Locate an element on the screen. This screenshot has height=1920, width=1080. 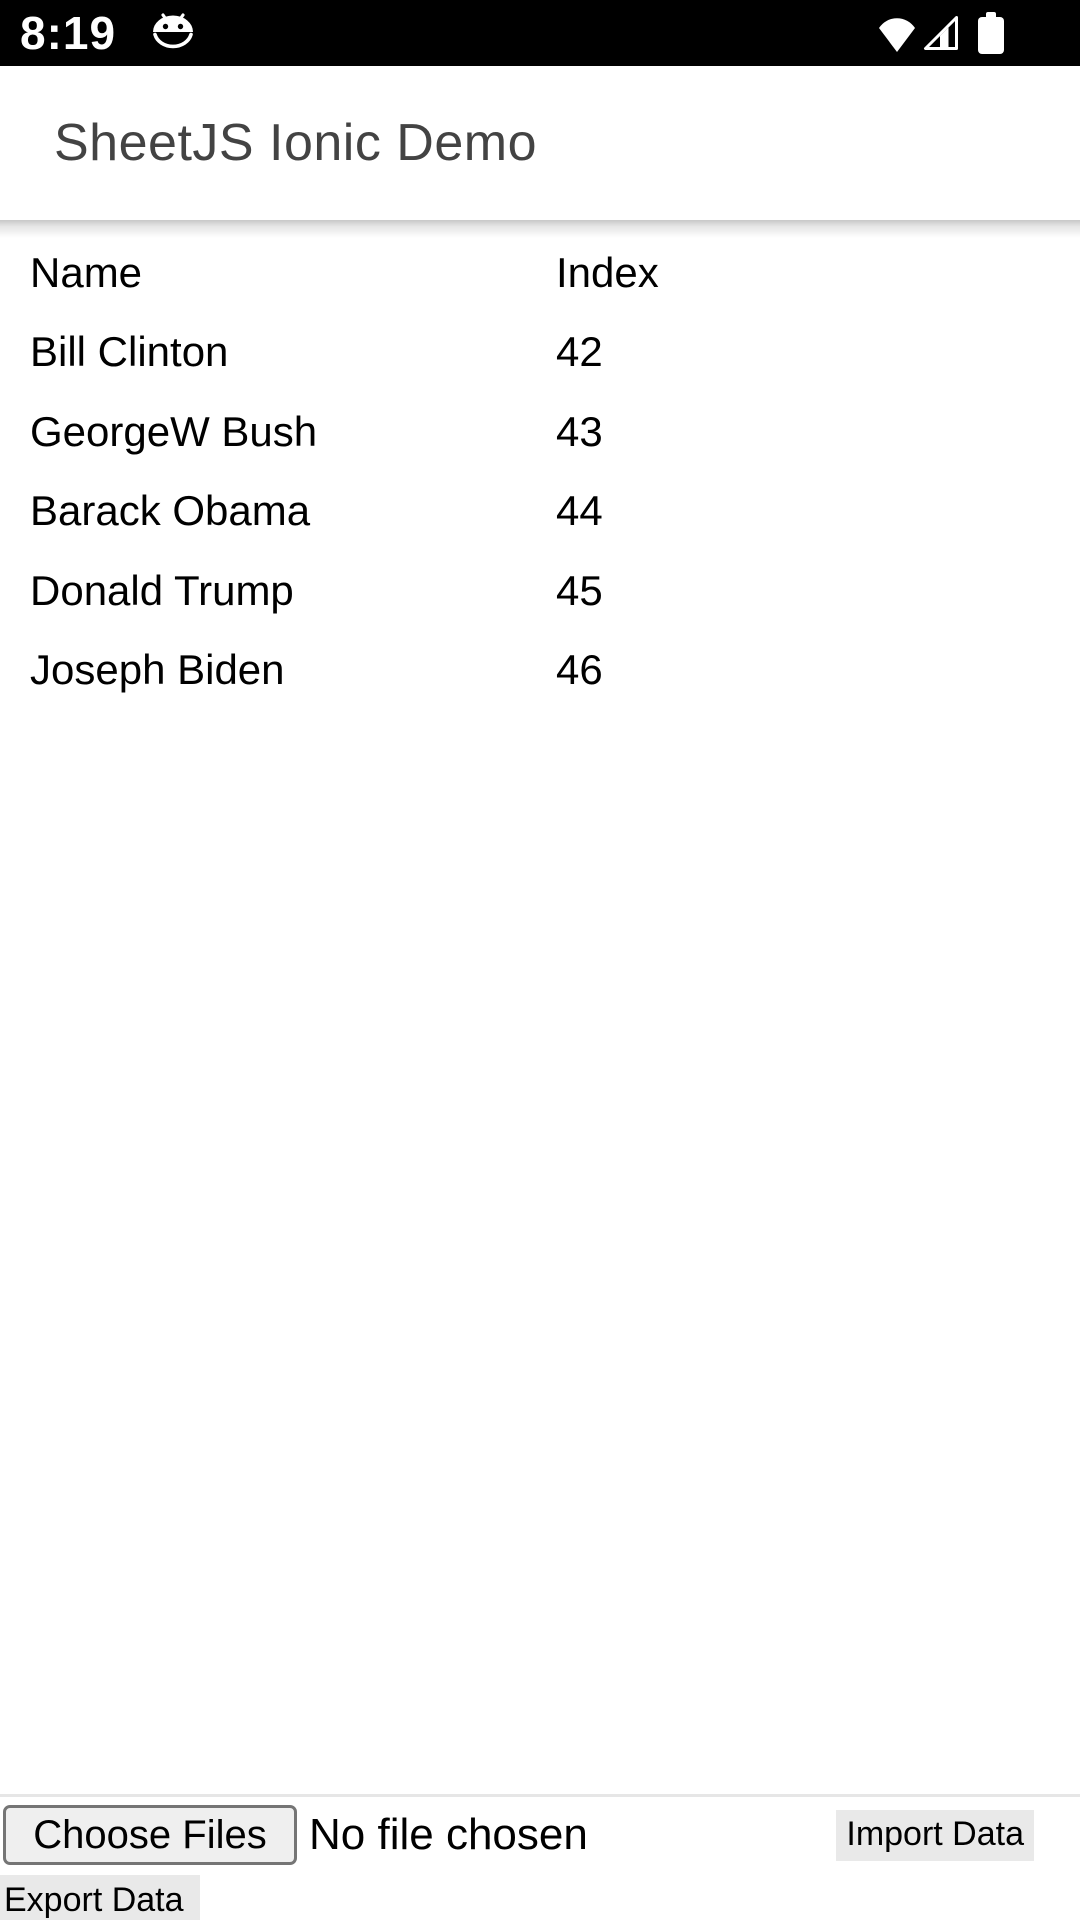
table-head: Name Index is located at coordinates (540, 273).